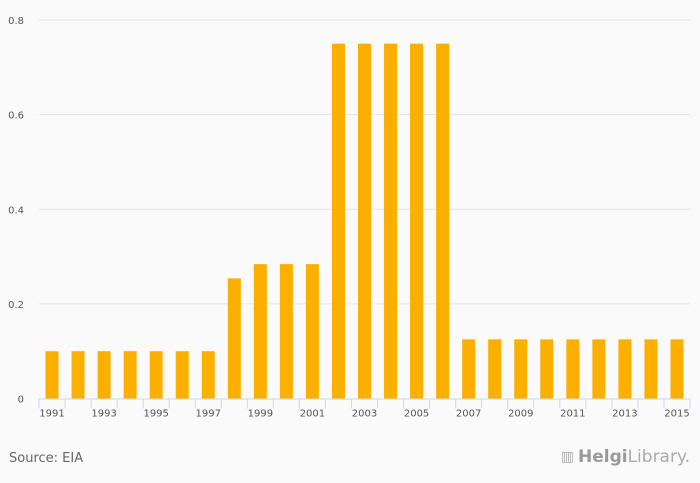  I want to click on bar-2010, so click(547, 369).